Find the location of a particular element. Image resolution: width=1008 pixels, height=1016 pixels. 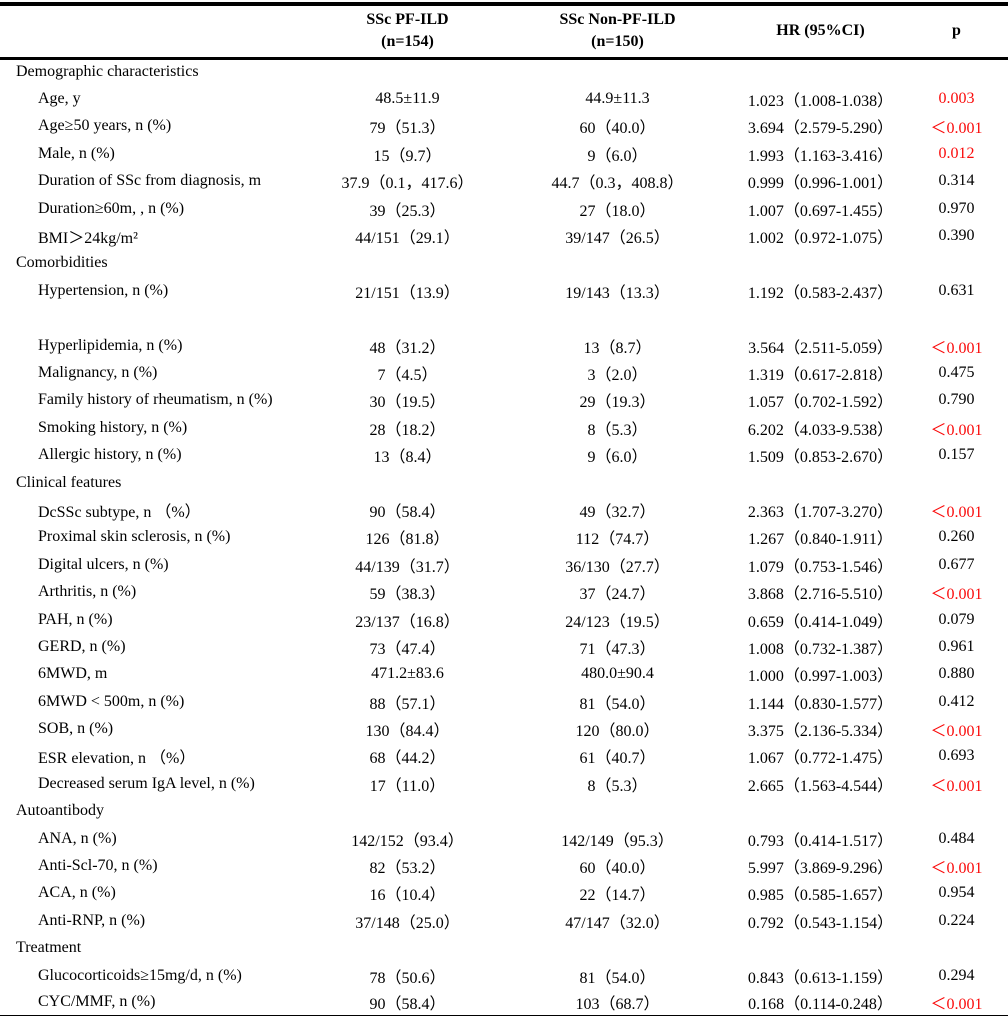

non-pf-ild-value: 37（24.7） is located at coordinates (617, 595).